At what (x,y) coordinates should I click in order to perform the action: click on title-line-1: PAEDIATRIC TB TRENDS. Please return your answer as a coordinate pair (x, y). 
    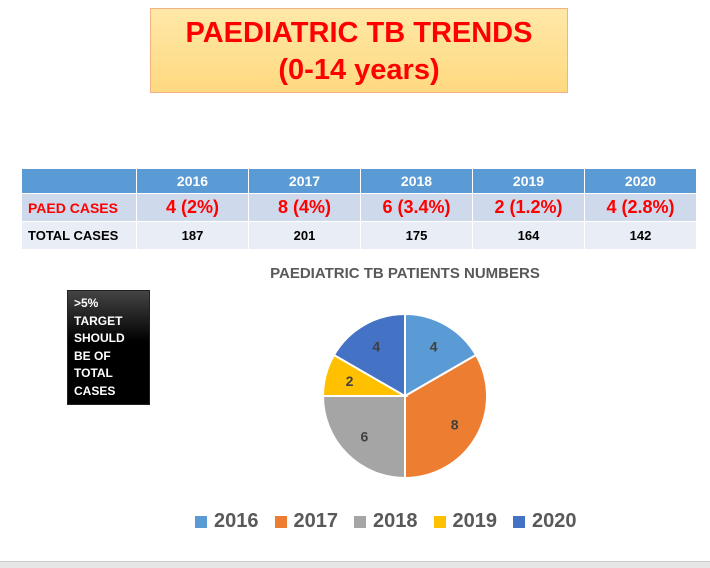
    Looking at the image, I should click on (359, 33).